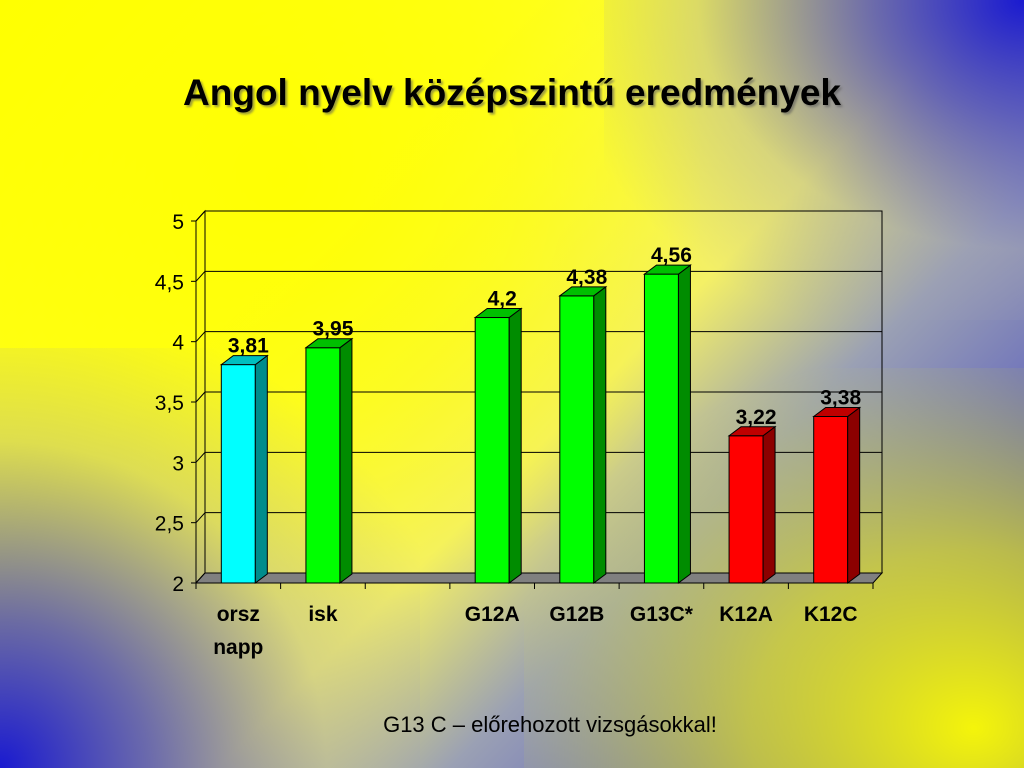  Describe the element at coordinates (831, 614) in the screenshot. I see `x-tick-label: K12C` at that location.